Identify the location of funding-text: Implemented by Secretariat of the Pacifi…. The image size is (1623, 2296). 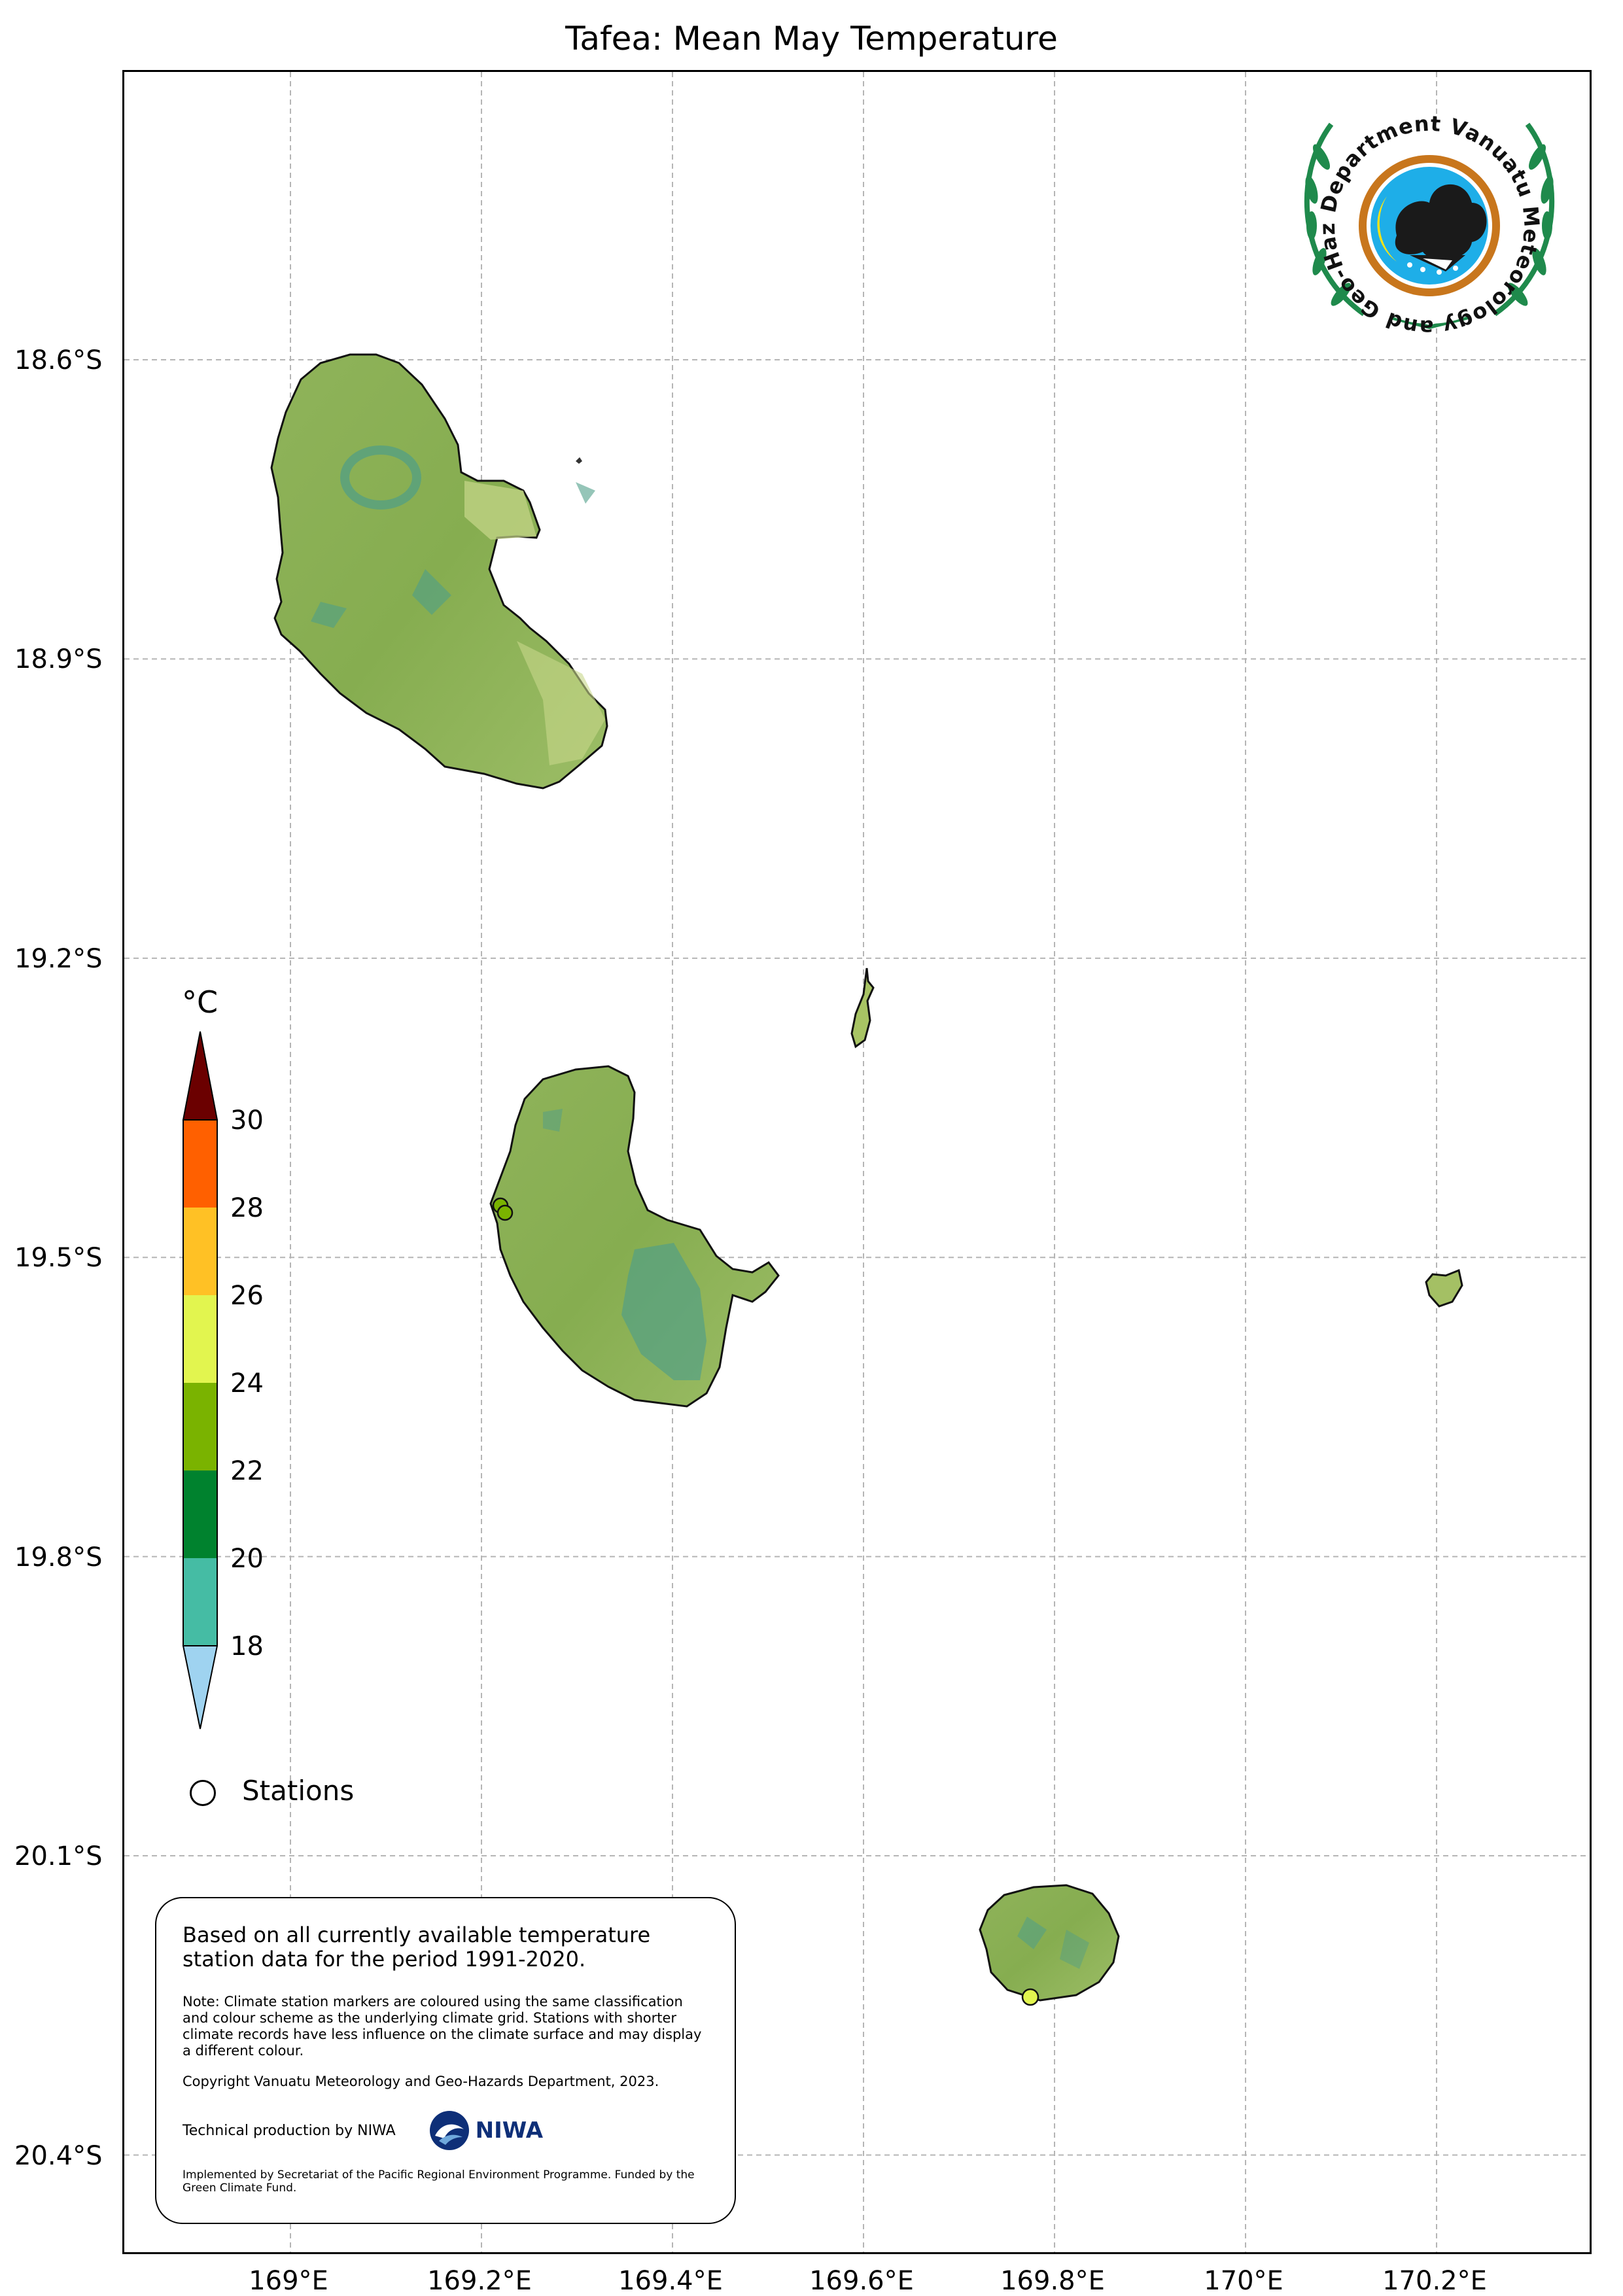
(439, 2181).